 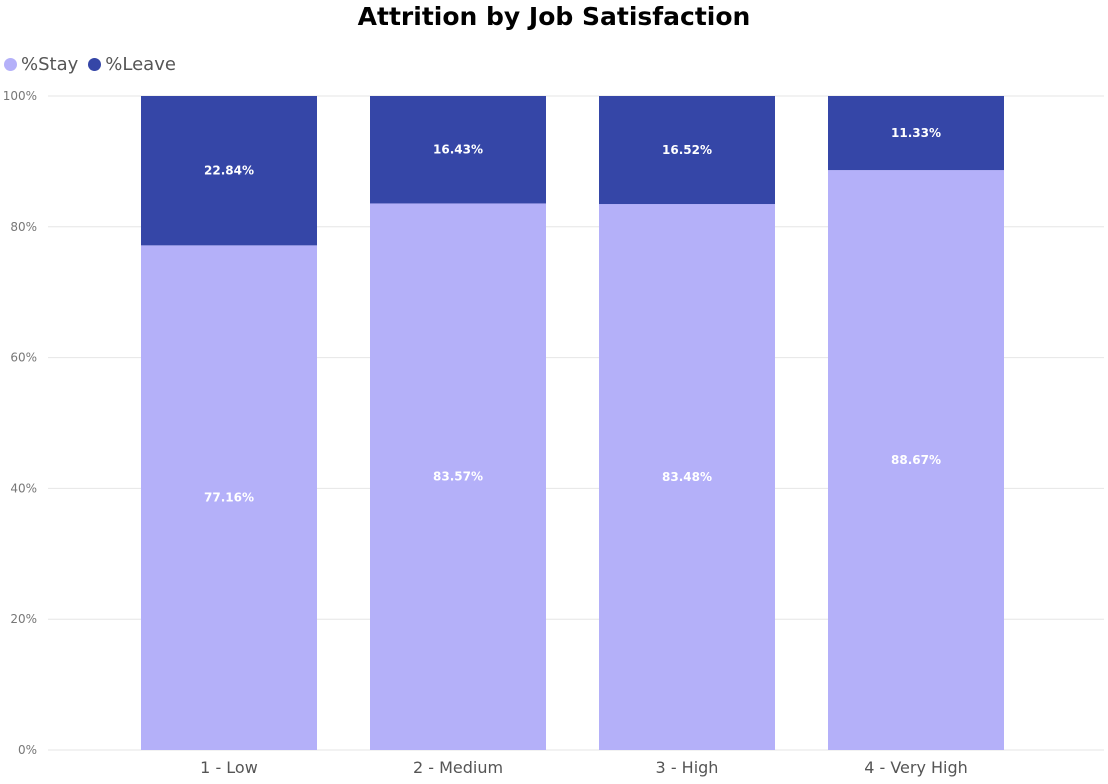 I want to click on x-category-label-1: 1 - Low, so click(x=229, y=767).